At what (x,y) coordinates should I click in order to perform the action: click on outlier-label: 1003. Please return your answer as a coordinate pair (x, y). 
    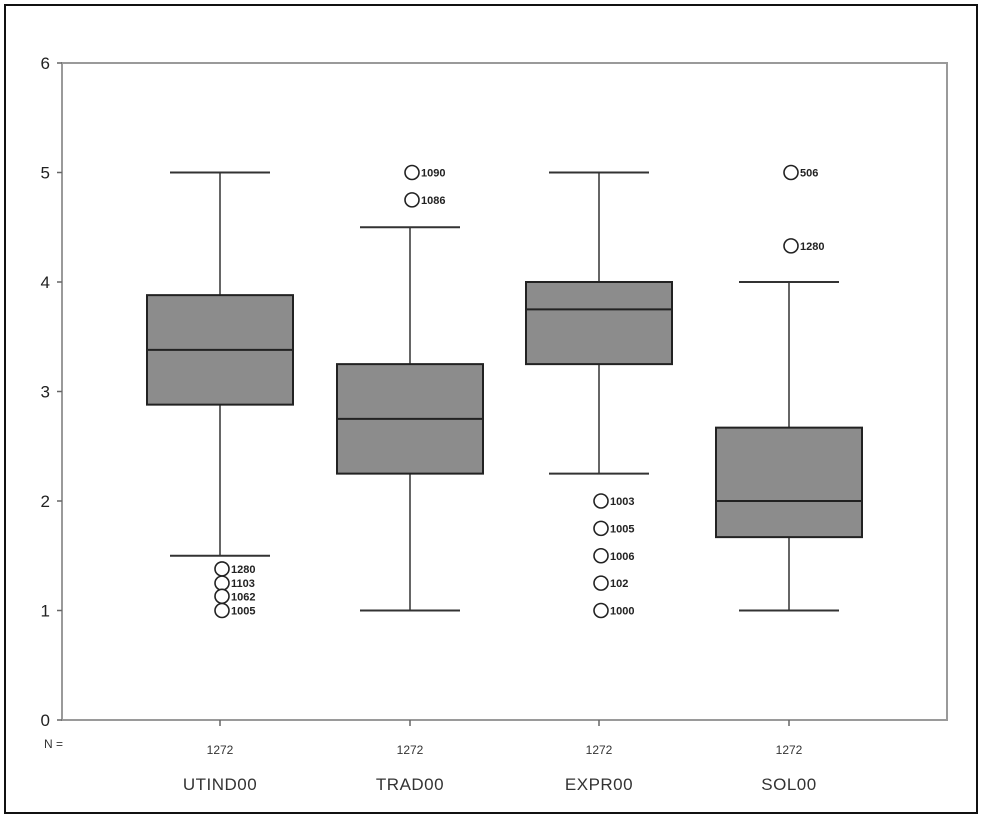
    Looking at the image, I should click on (622, 502).